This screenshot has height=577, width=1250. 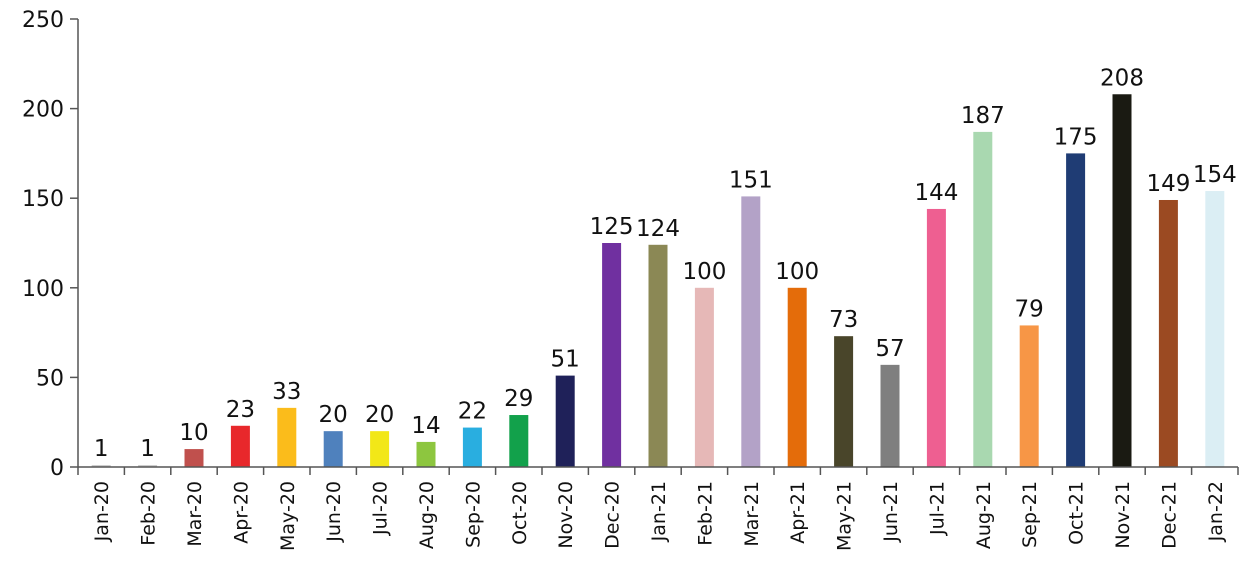 I want to click on data-label-apr-20: 23, so click(x=240, y=410).